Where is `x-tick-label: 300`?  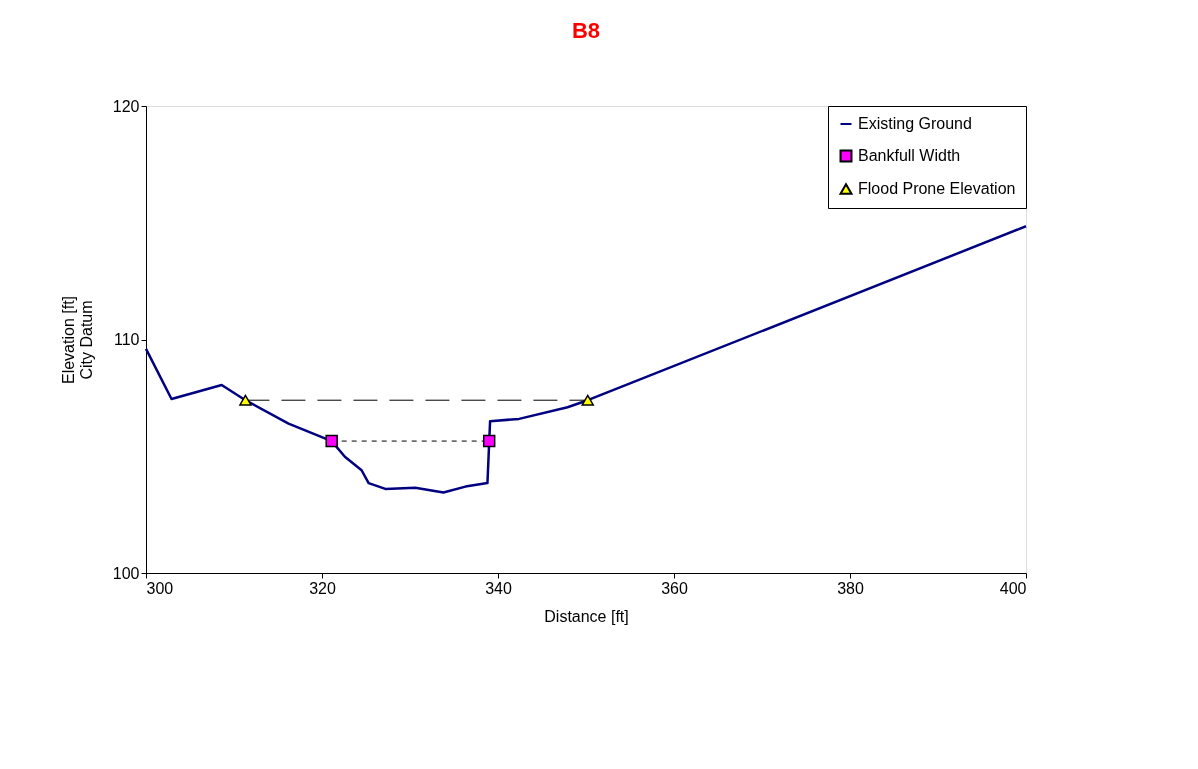
x-tick-label: 300 is located at coordinates (160, 588).